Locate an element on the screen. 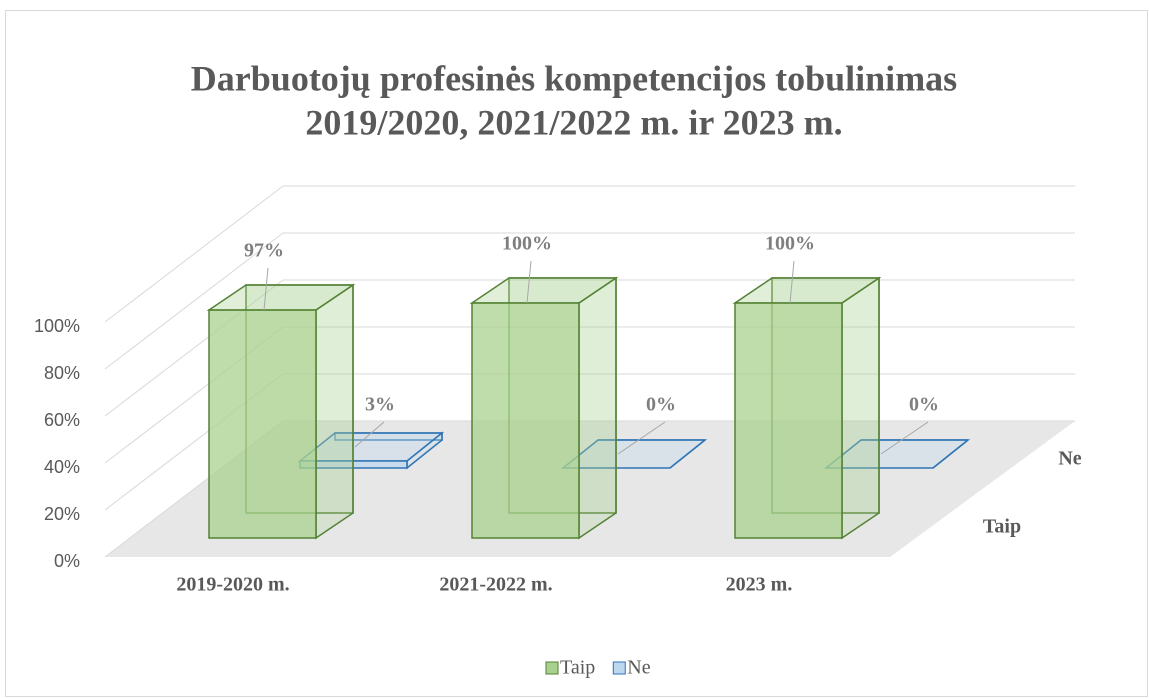 Image resolution: width=1149 pixels, height=698 pixels. depth-label: Ne is located at coordinates (1069, 459).